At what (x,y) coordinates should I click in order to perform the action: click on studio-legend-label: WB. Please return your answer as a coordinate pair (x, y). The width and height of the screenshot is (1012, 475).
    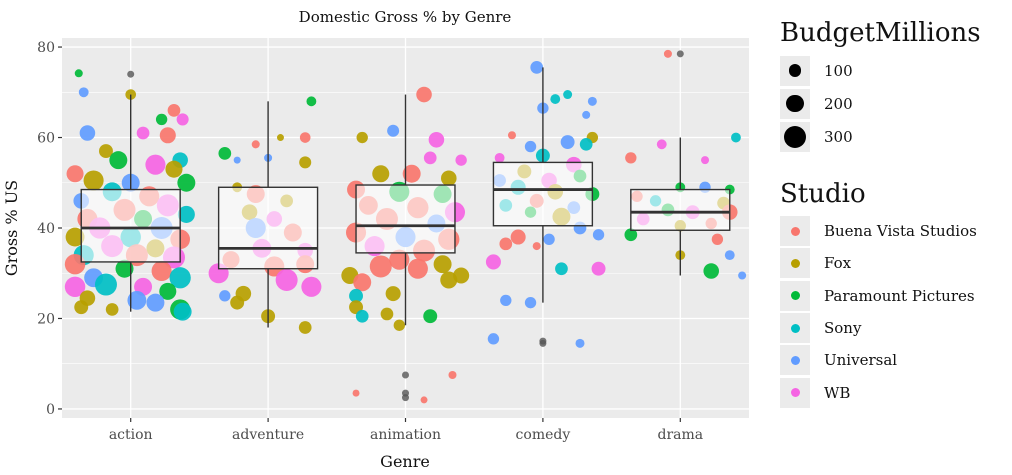
    Looking at the image, I should click on (837, 392).